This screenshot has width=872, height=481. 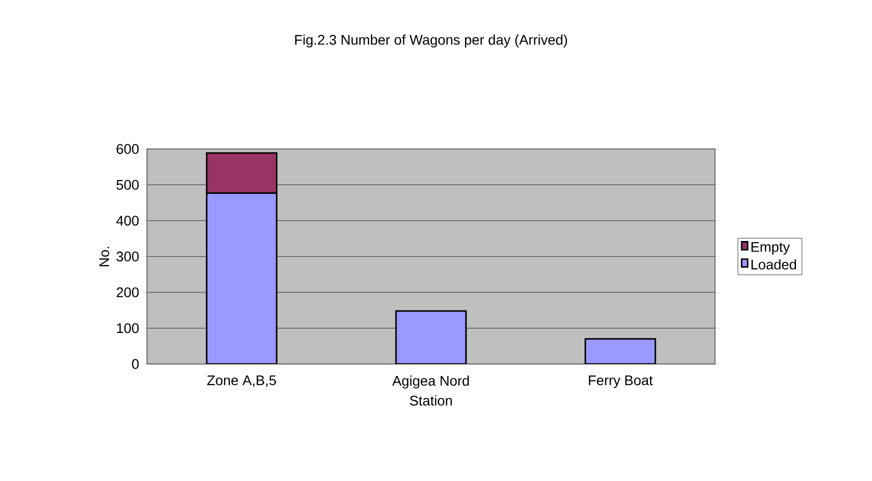 I want to click on x-tick-label: Zone A,B,5, so click(x=241, y=381).